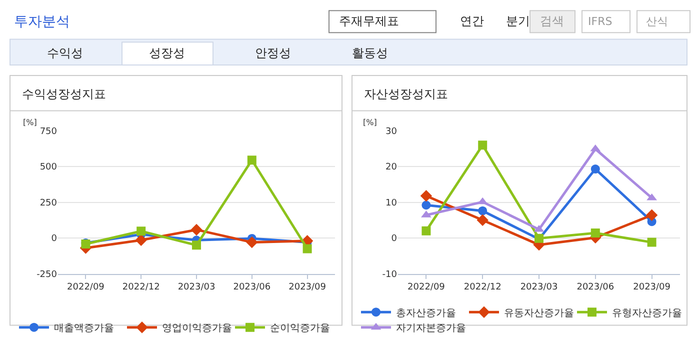 The width and height of the screenshot is (697, 342). Describe the element at coordinates (406, 94) in the screenshot. I see `chart-title: 자산성장성지표` at that location.